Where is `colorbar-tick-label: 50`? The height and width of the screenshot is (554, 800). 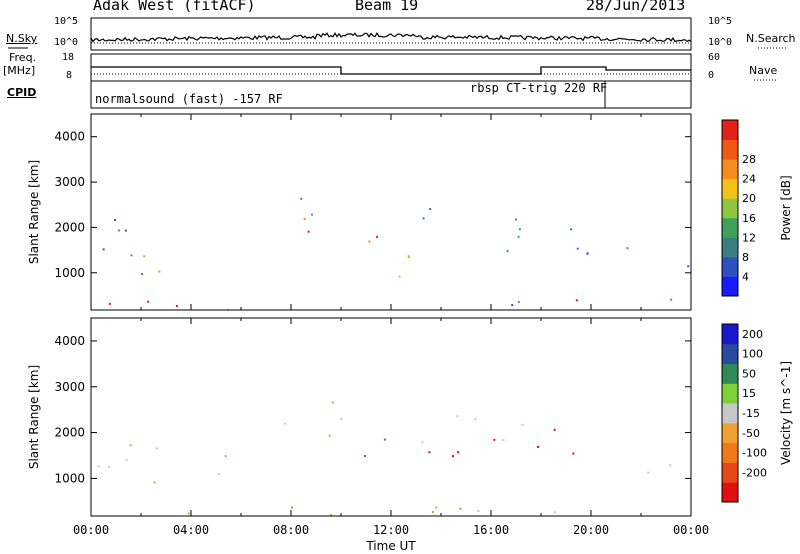 colorbar-tick-label: 50 is located at coordinates (749, 373).